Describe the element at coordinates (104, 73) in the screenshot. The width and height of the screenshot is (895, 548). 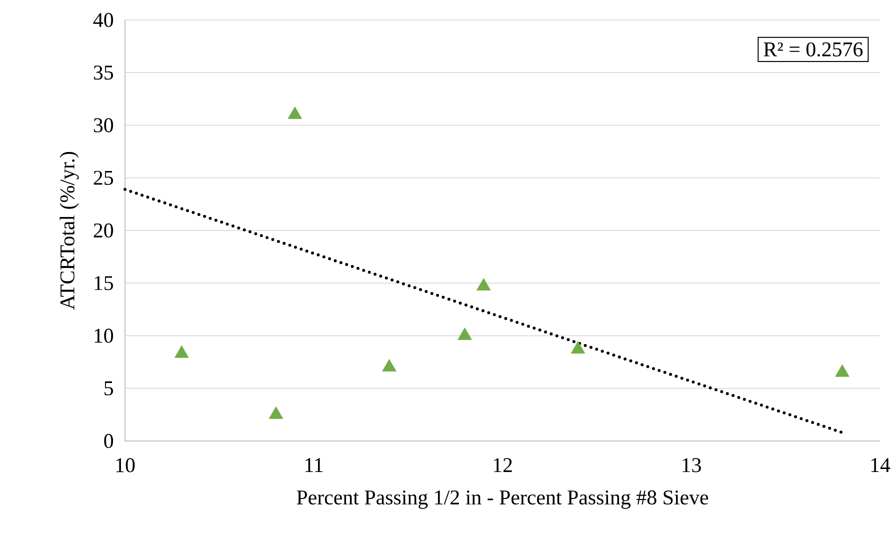
I see `y-tick-label: 35` at that location.